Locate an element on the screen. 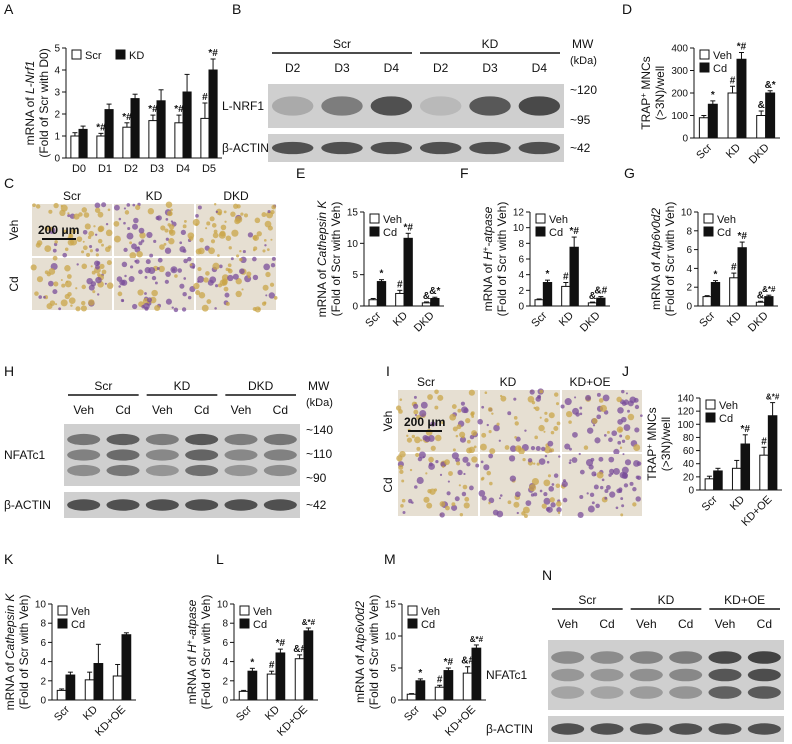  y-tick-label: 0 is located at coordinates (355, 307).